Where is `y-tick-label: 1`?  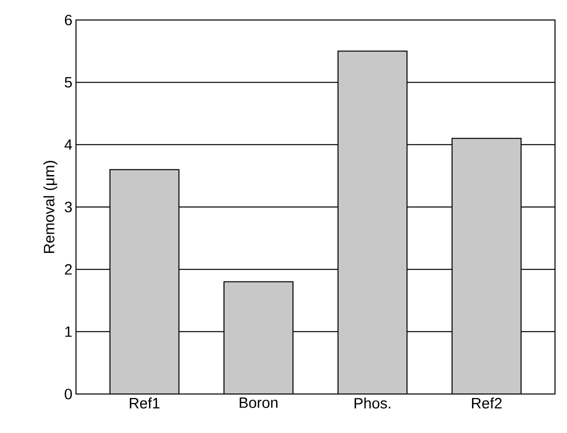 y-tick-label: 1 is located at coordinates (68, 331).